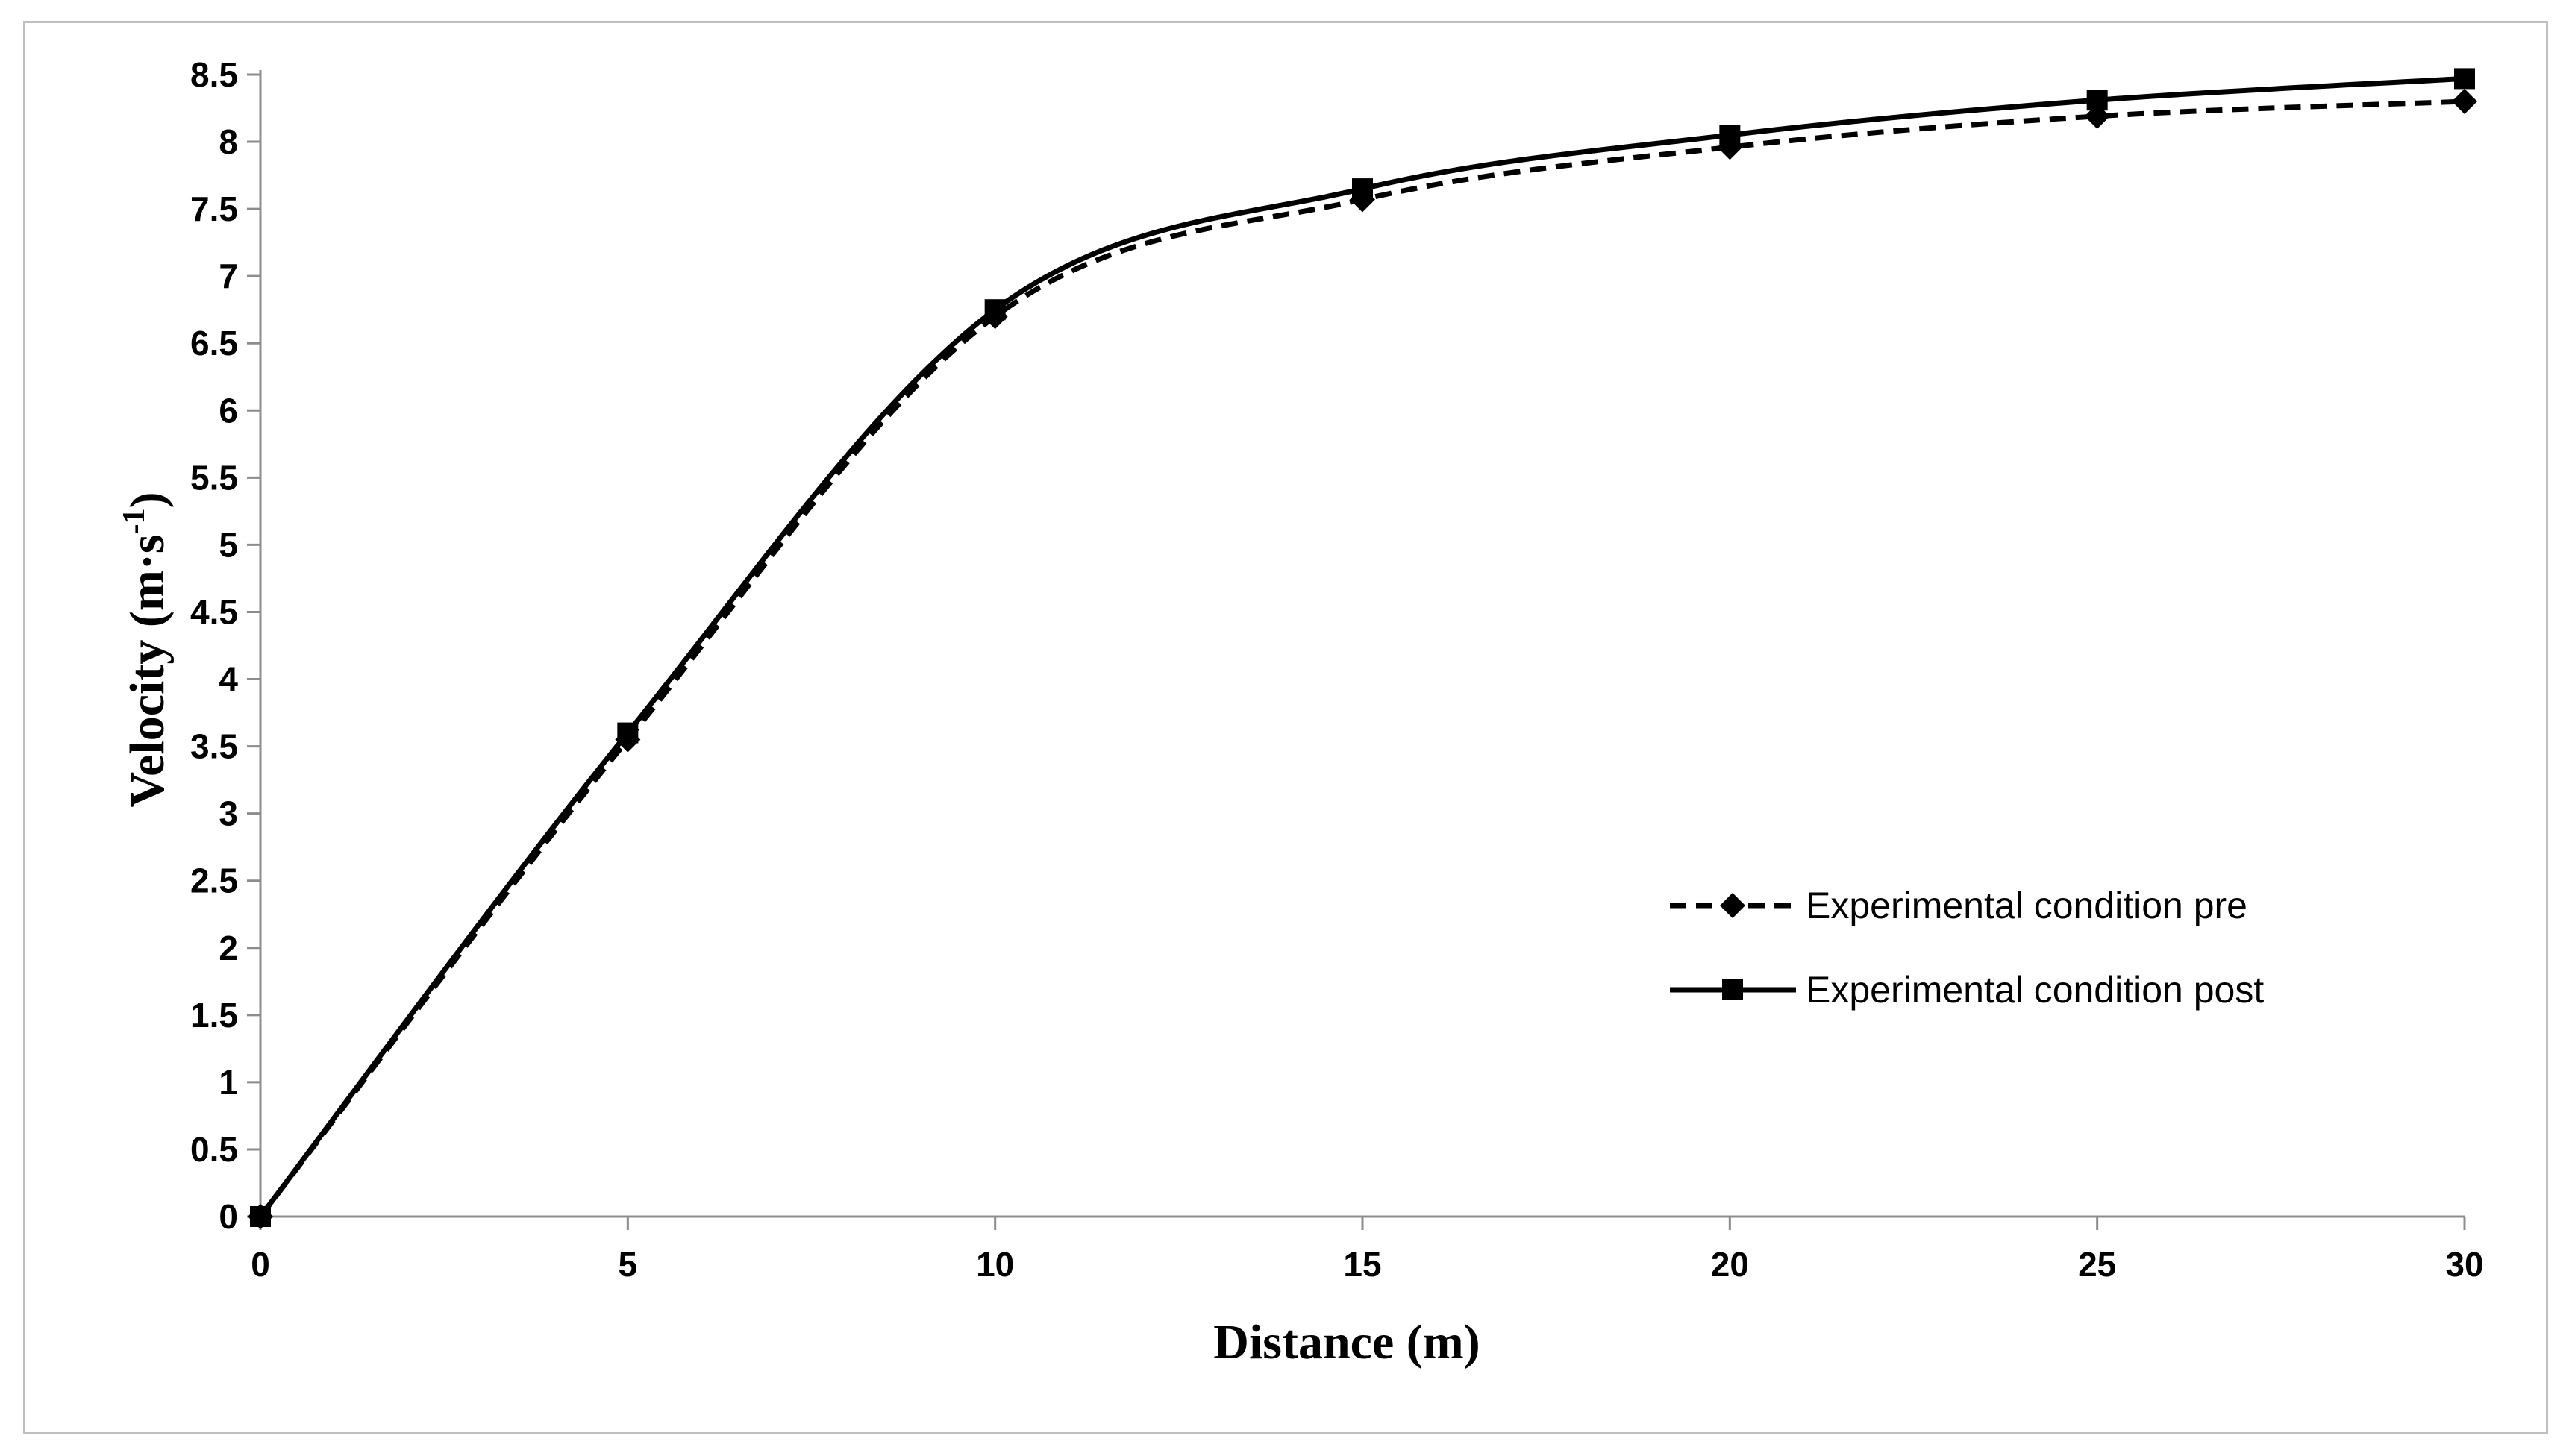 This screenshot has width=2569, height=1456. Describe the element at coordinates (228, 276) in the screenshot. I see `y-tick-label: 7` at that location.